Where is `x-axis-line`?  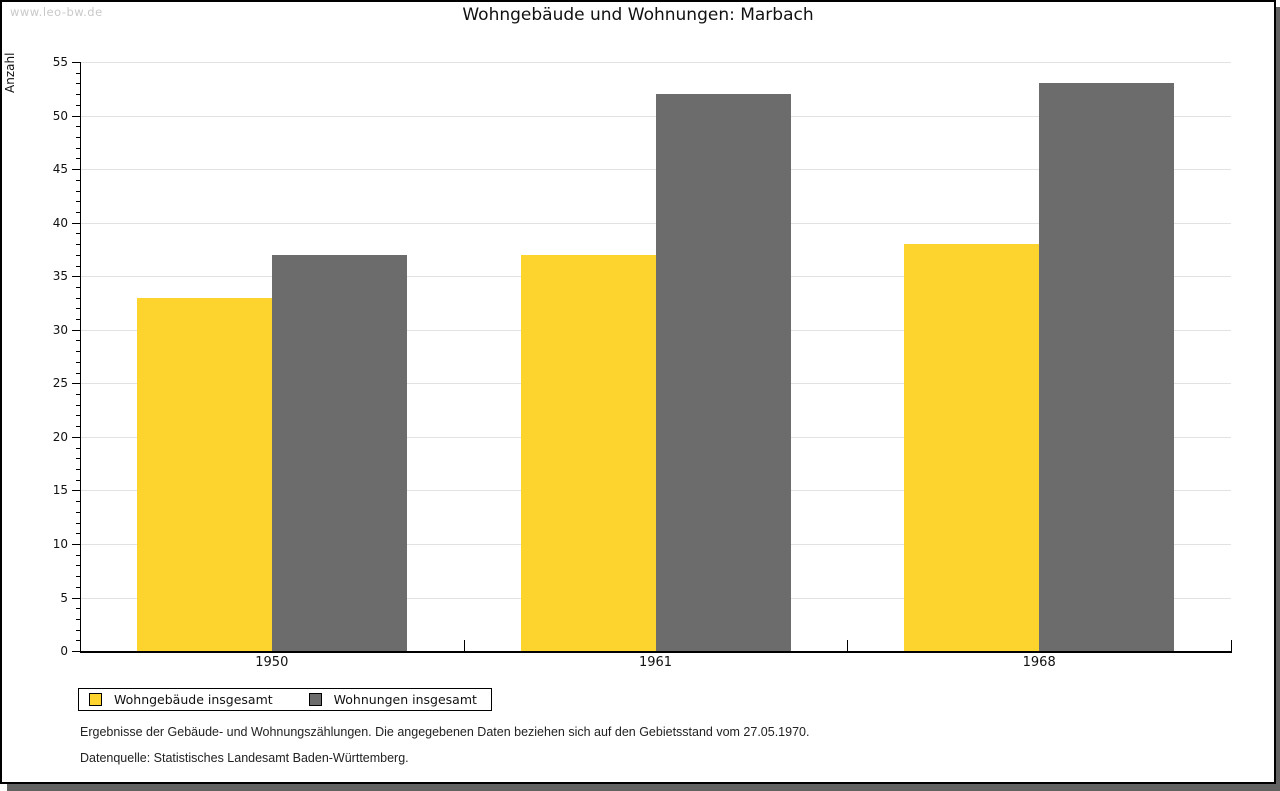 x-axis-line is located at coordinates (656, 652).